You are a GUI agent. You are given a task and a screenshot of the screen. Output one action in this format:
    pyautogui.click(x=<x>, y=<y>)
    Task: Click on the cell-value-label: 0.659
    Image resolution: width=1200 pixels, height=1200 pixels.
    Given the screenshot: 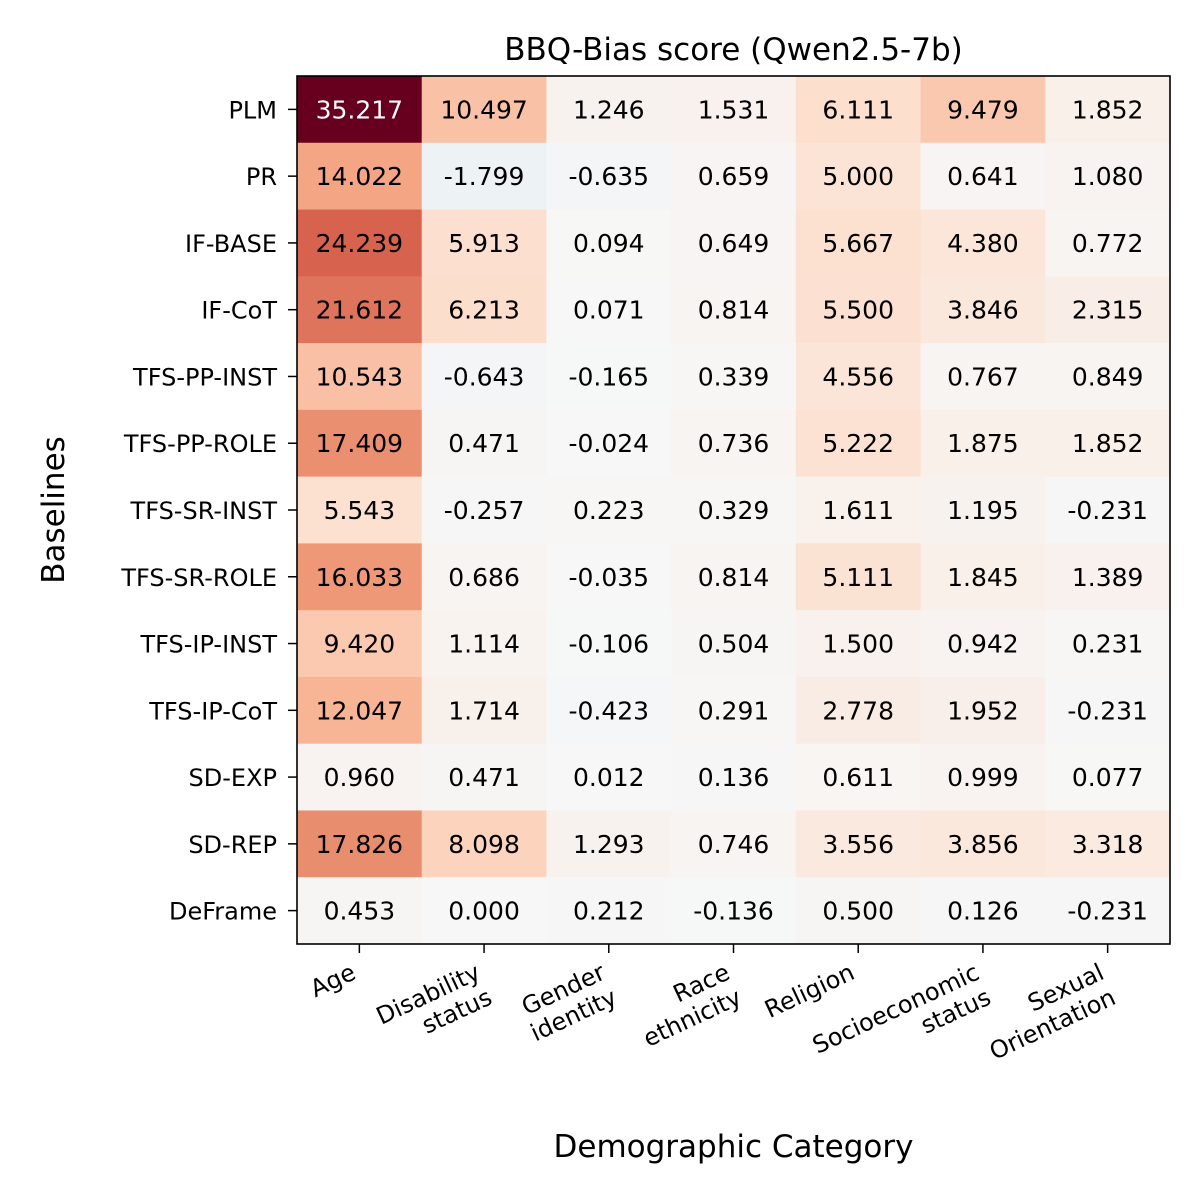 What is the action you would take?
    pyautogui.click(x=734, y=176)
    